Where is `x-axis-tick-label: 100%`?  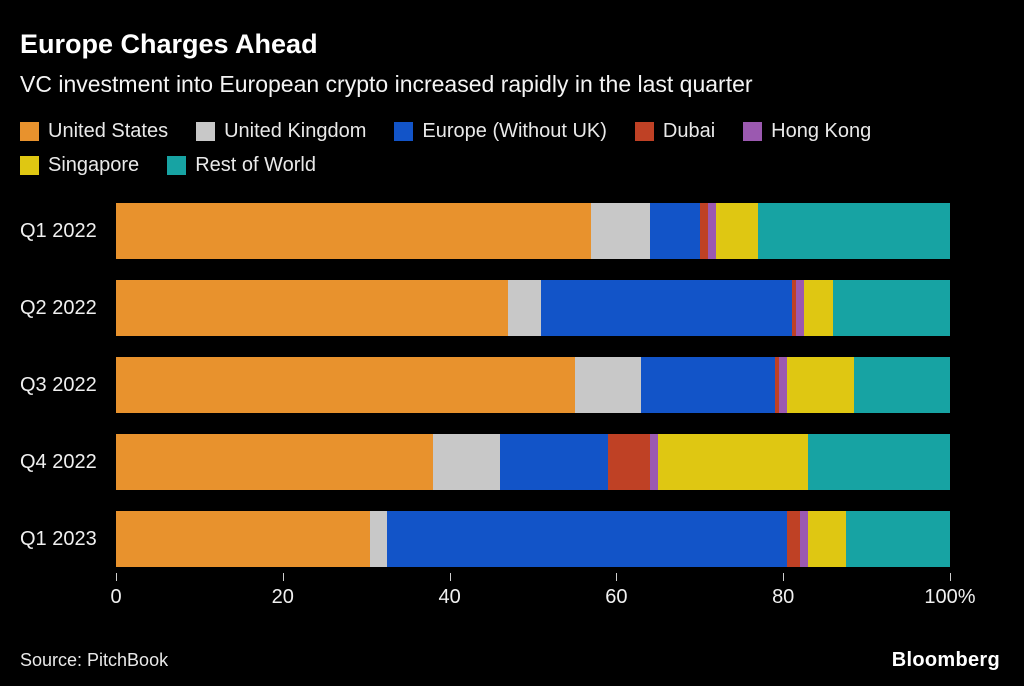
x-axis-tick-label: 100% is located at coordinates (950, 597).